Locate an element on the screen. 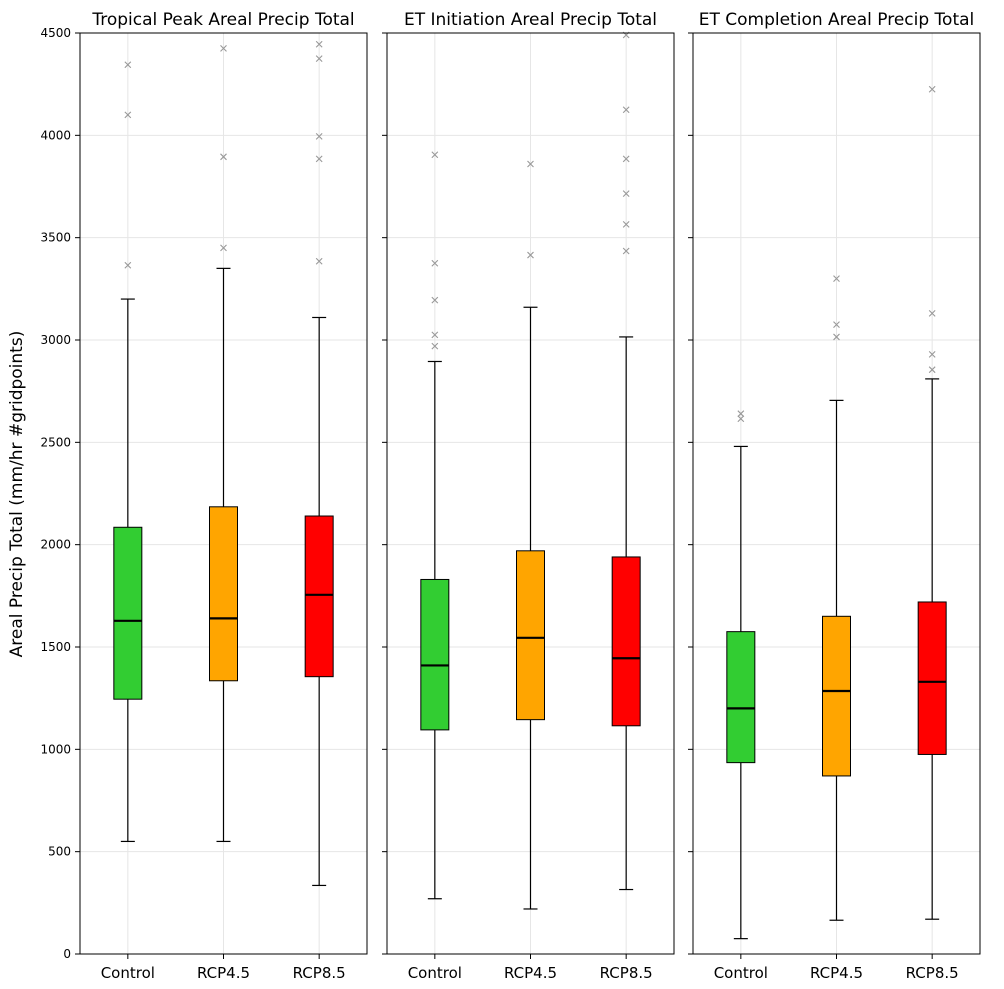 The image size is (1004, 989). y-axis-label: Areal Precip Total (mm/hr #gridpoints) is located at coordinates (17, 494).